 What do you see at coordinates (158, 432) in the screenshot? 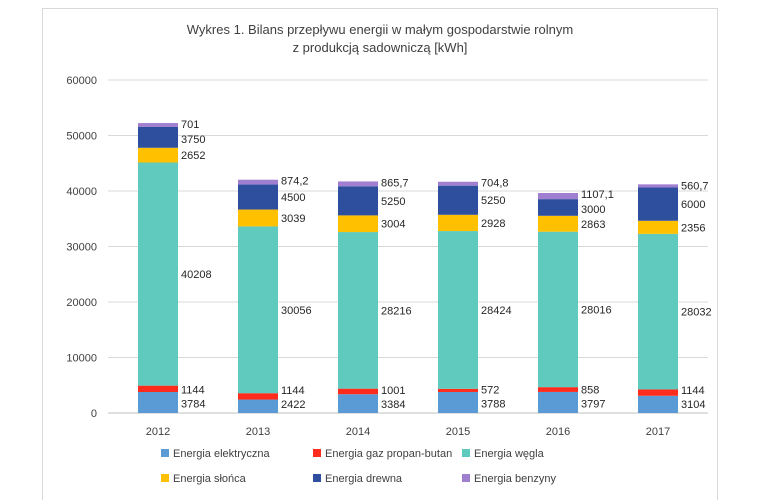
I see `x-tick-label: 2012` at bounding box center [158, 432].